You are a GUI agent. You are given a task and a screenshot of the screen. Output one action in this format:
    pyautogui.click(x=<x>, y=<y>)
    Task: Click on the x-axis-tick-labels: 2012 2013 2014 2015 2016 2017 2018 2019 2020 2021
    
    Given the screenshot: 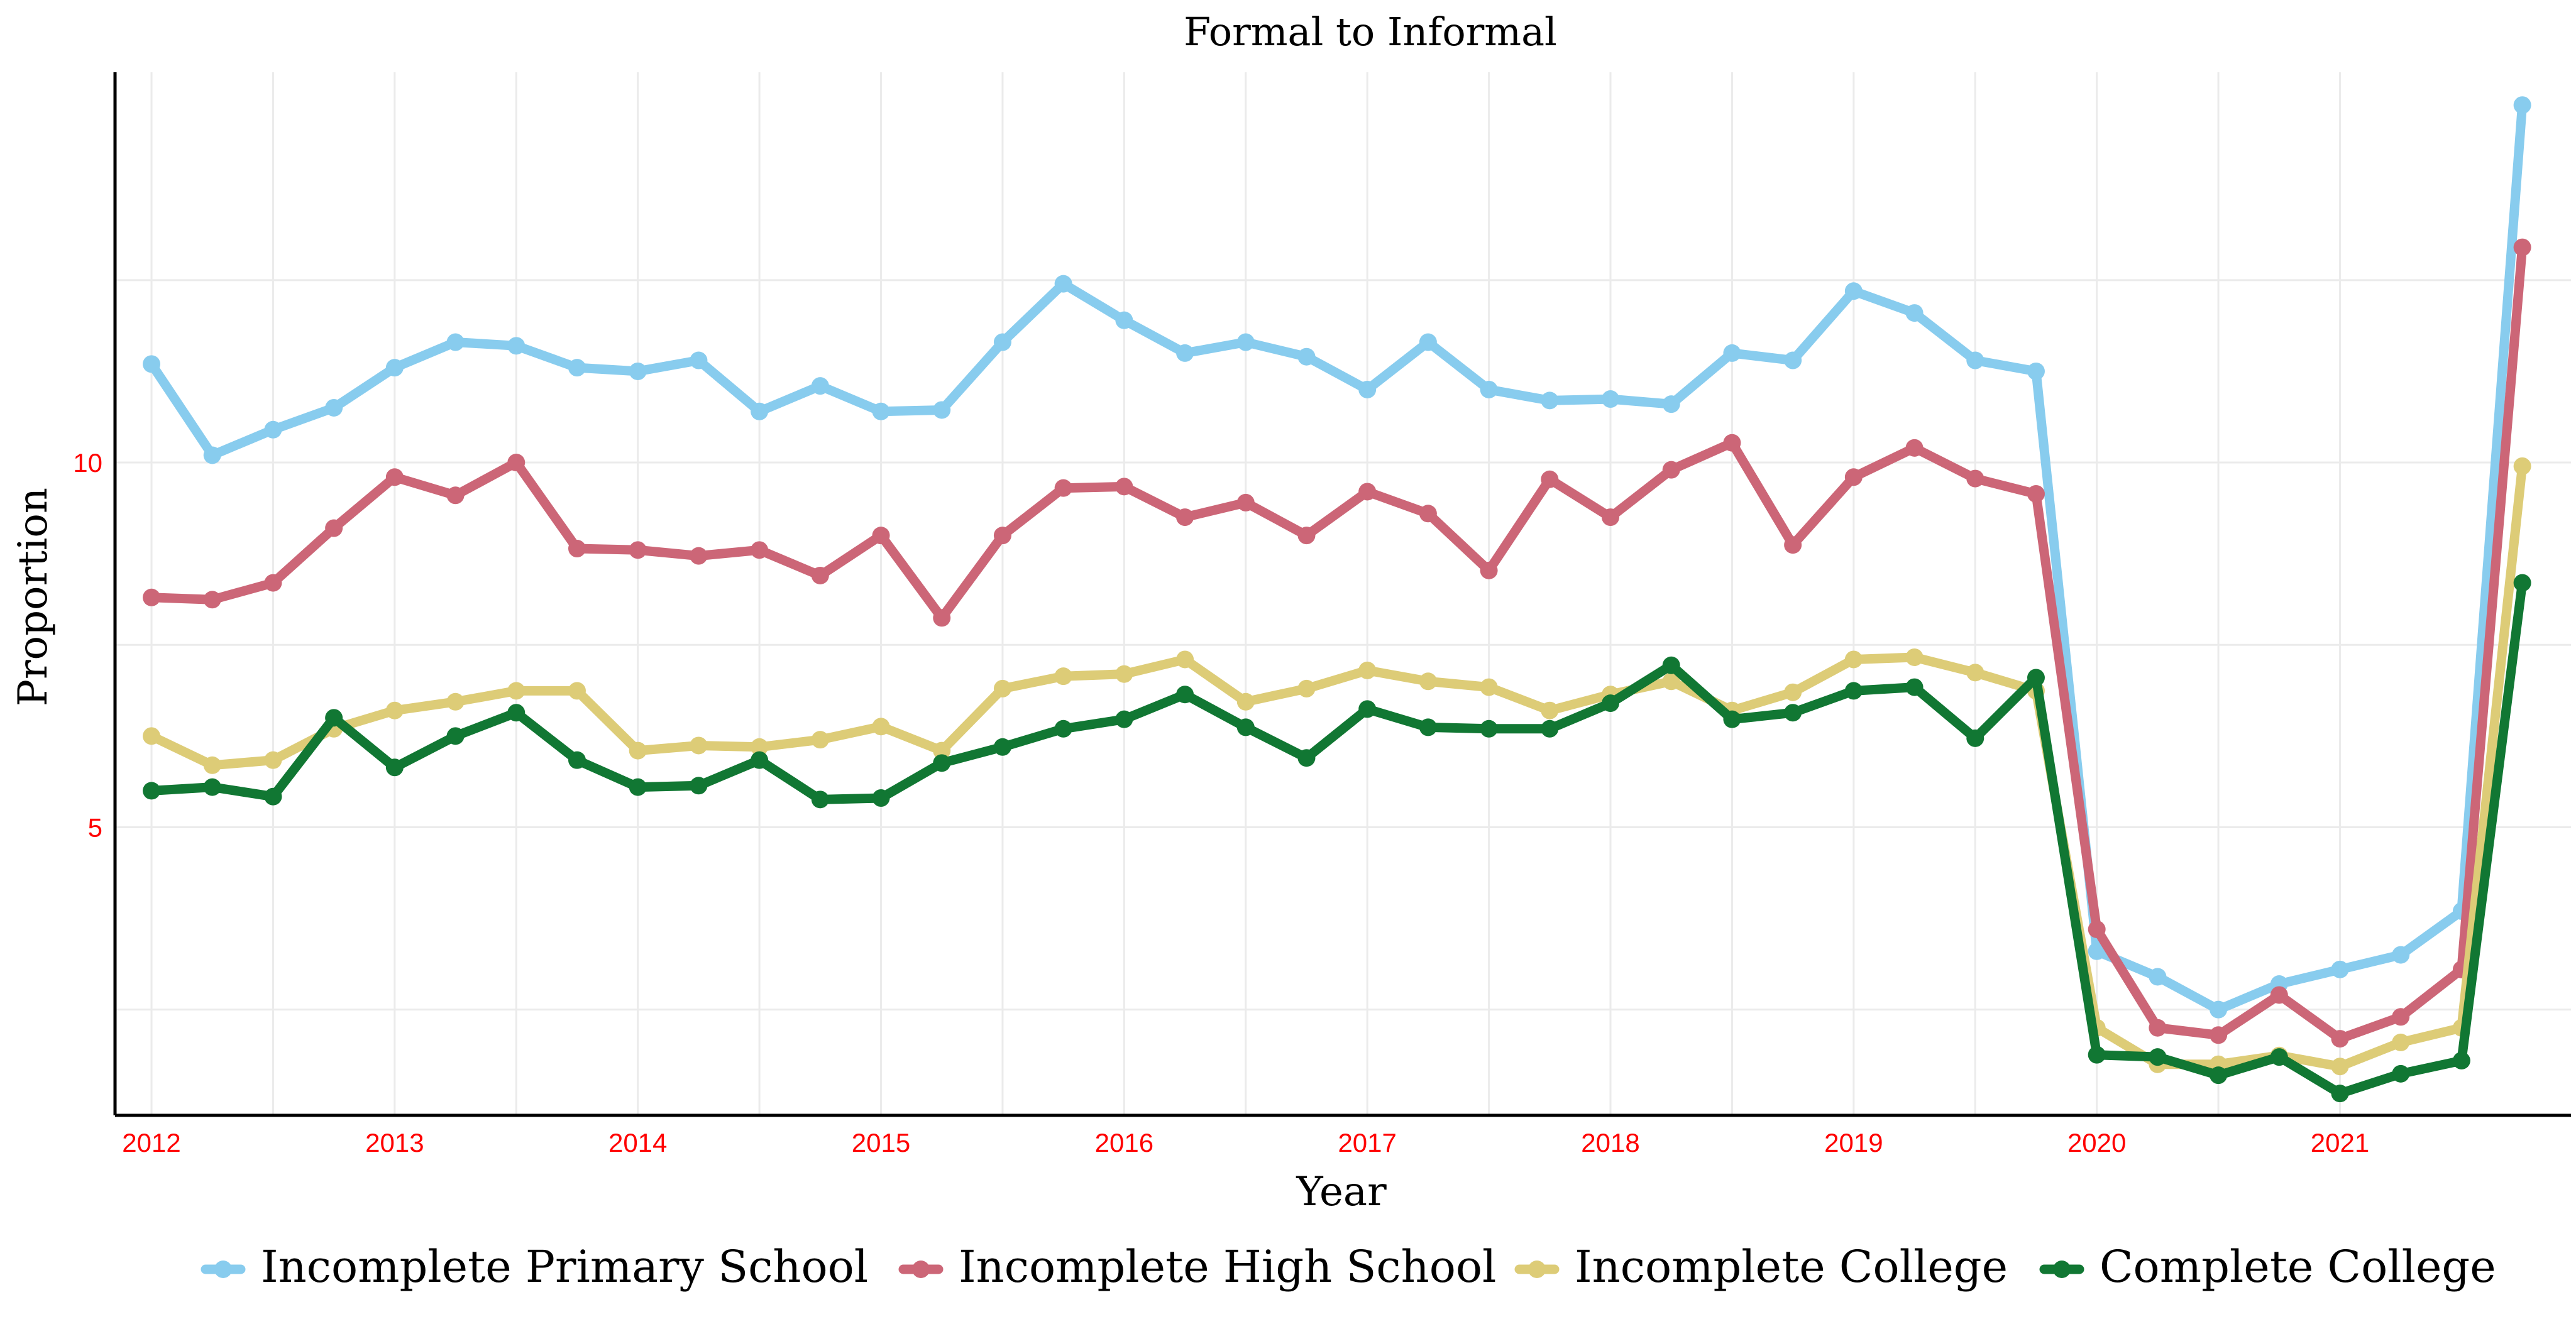 What is the action you would take?
    pyautogui.click(x=1246, y=1142)
    